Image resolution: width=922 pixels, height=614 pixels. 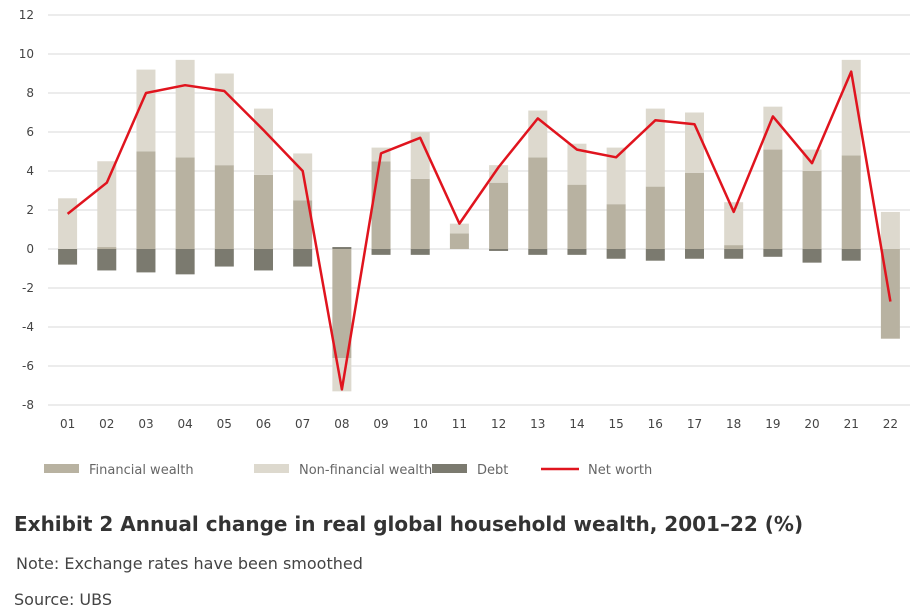 I want to click on x-tick-label: 15, so click(x=615, y=424).